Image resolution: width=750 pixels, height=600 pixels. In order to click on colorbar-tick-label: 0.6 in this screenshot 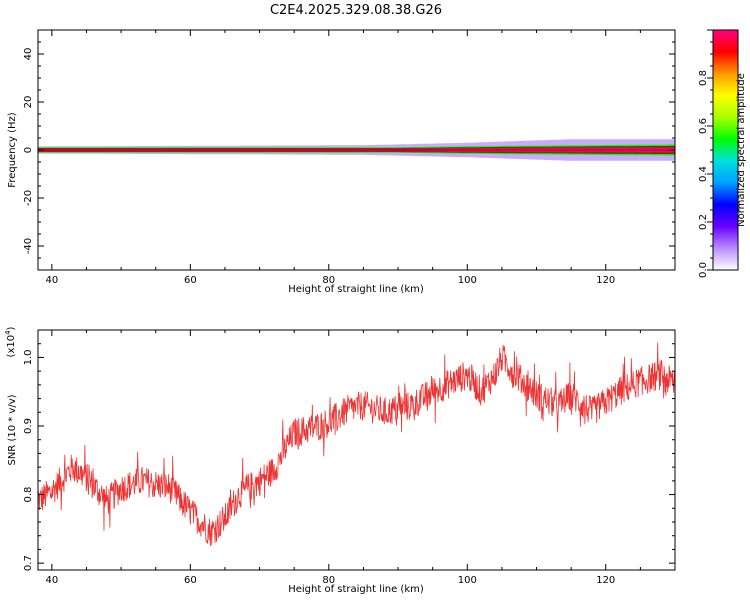, I will do `click(703, 126)`.